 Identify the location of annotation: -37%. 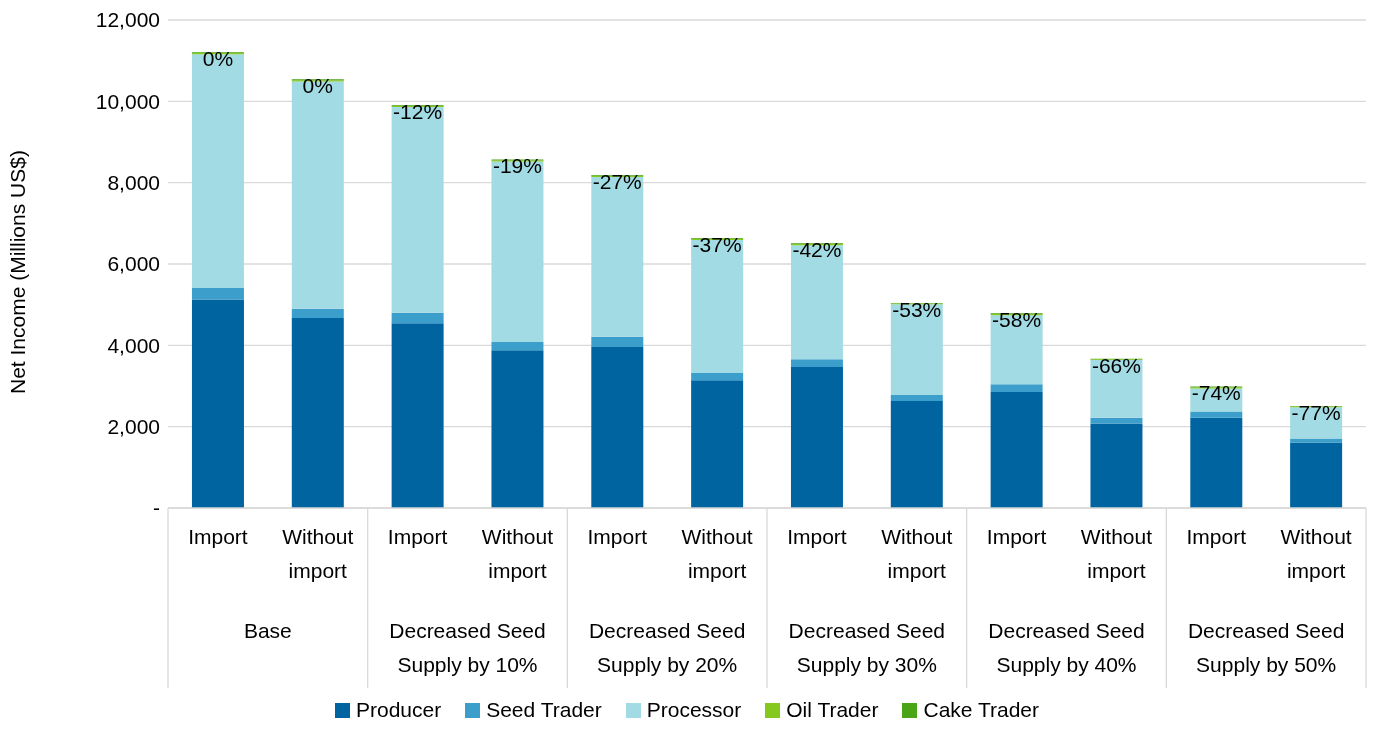
(717, 244).